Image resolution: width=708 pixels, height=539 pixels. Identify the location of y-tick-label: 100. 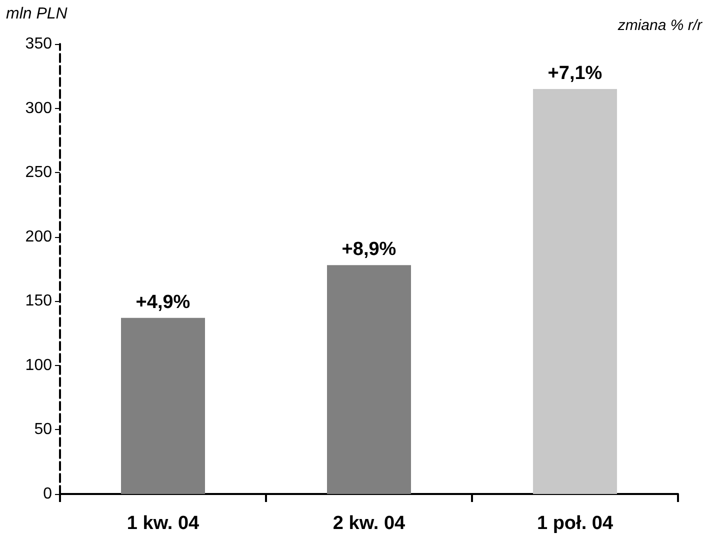
(38, 365).